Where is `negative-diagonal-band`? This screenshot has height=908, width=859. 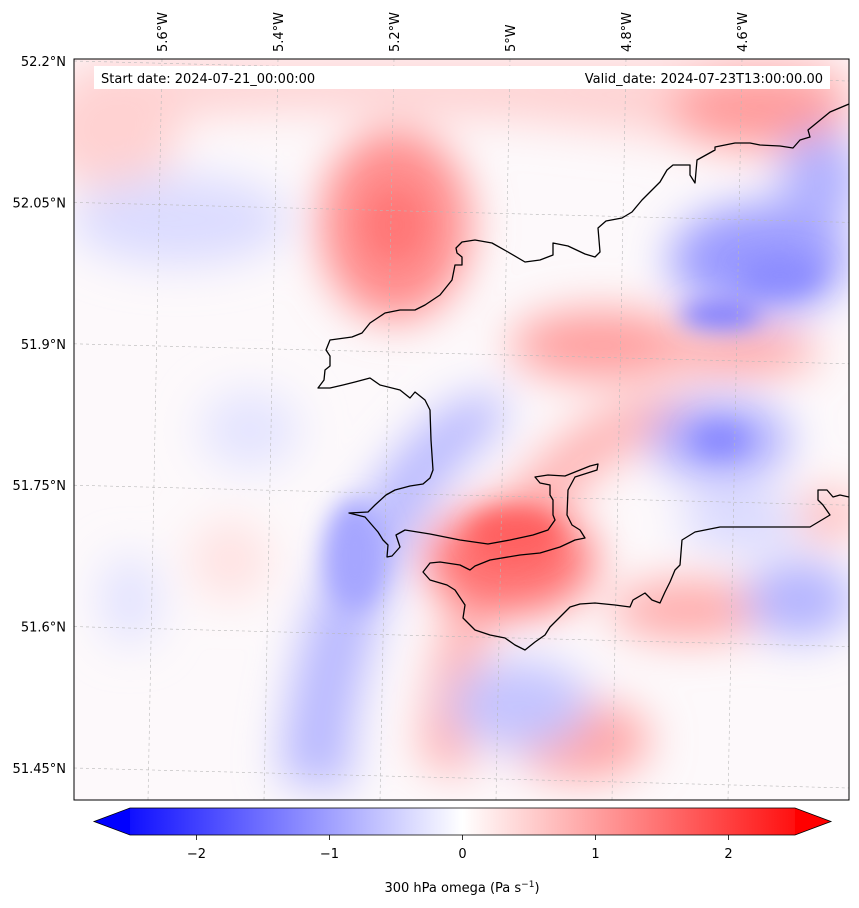 negative-diagonal-band is located at coordinates (392, 591).